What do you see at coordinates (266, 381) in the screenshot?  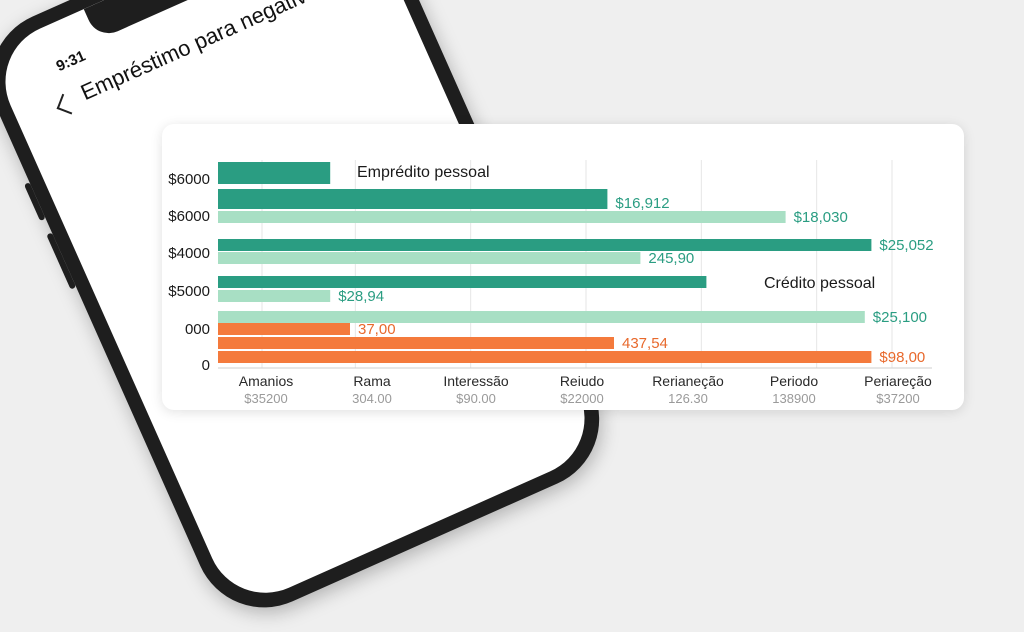 I see `x-category-label: Amanios` at bounding box center [266, 381].